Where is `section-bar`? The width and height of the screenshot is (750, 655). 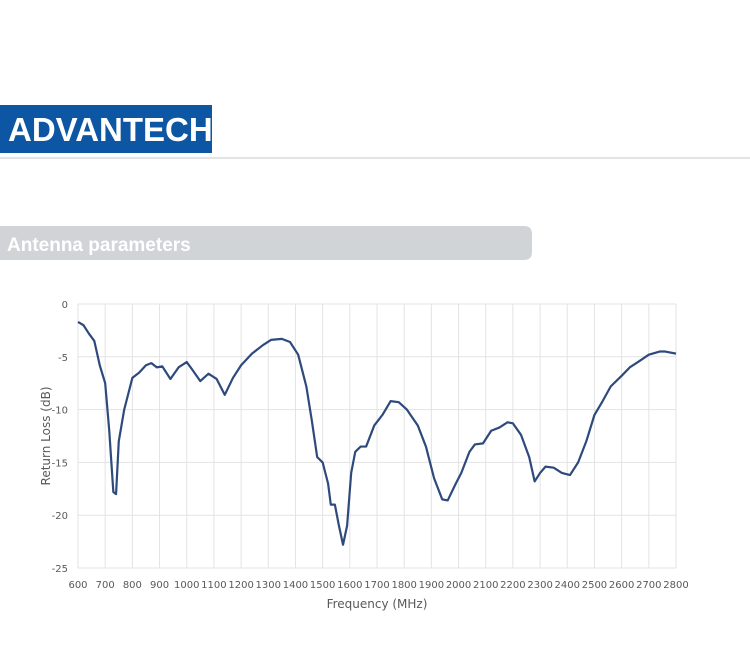 section-bar is located at coordinates (266, 243).